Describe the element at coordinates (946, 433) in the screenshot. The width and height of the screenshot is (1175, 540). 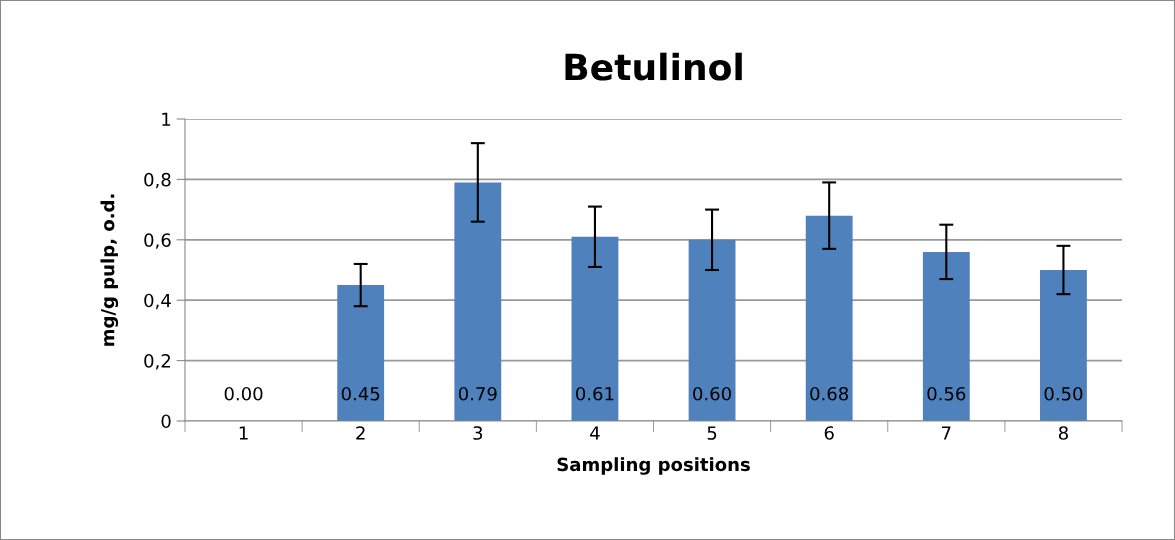
I see `x-tick-label: 7` at that location.